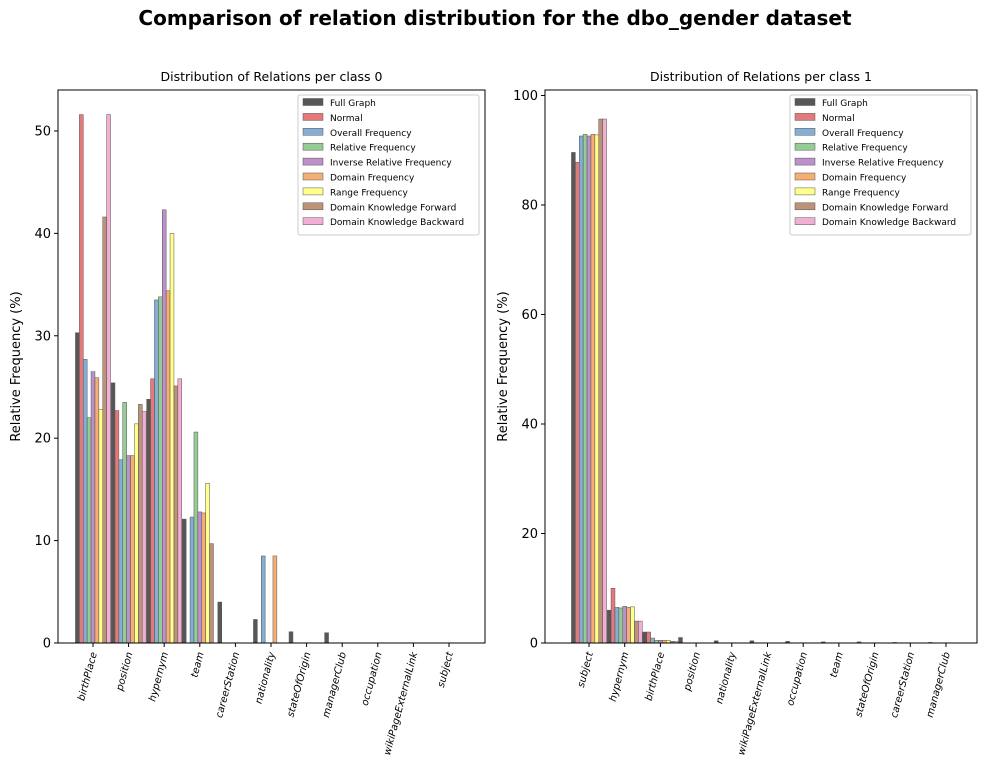  I want to click on bar-domain-knowledge-forward-team, so click(211, 593).